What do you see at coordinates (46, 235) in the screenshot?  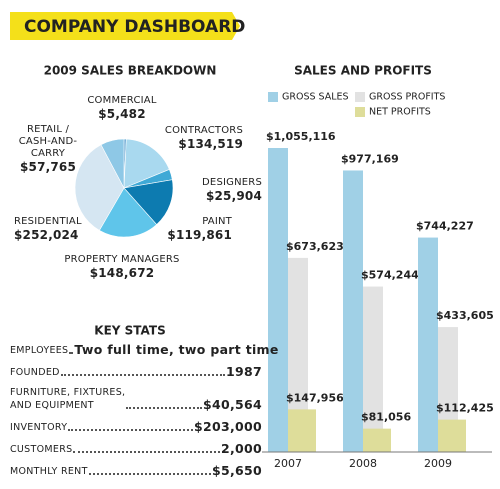 I see `slice-value: $252,024` at bounding box center [46, 235].